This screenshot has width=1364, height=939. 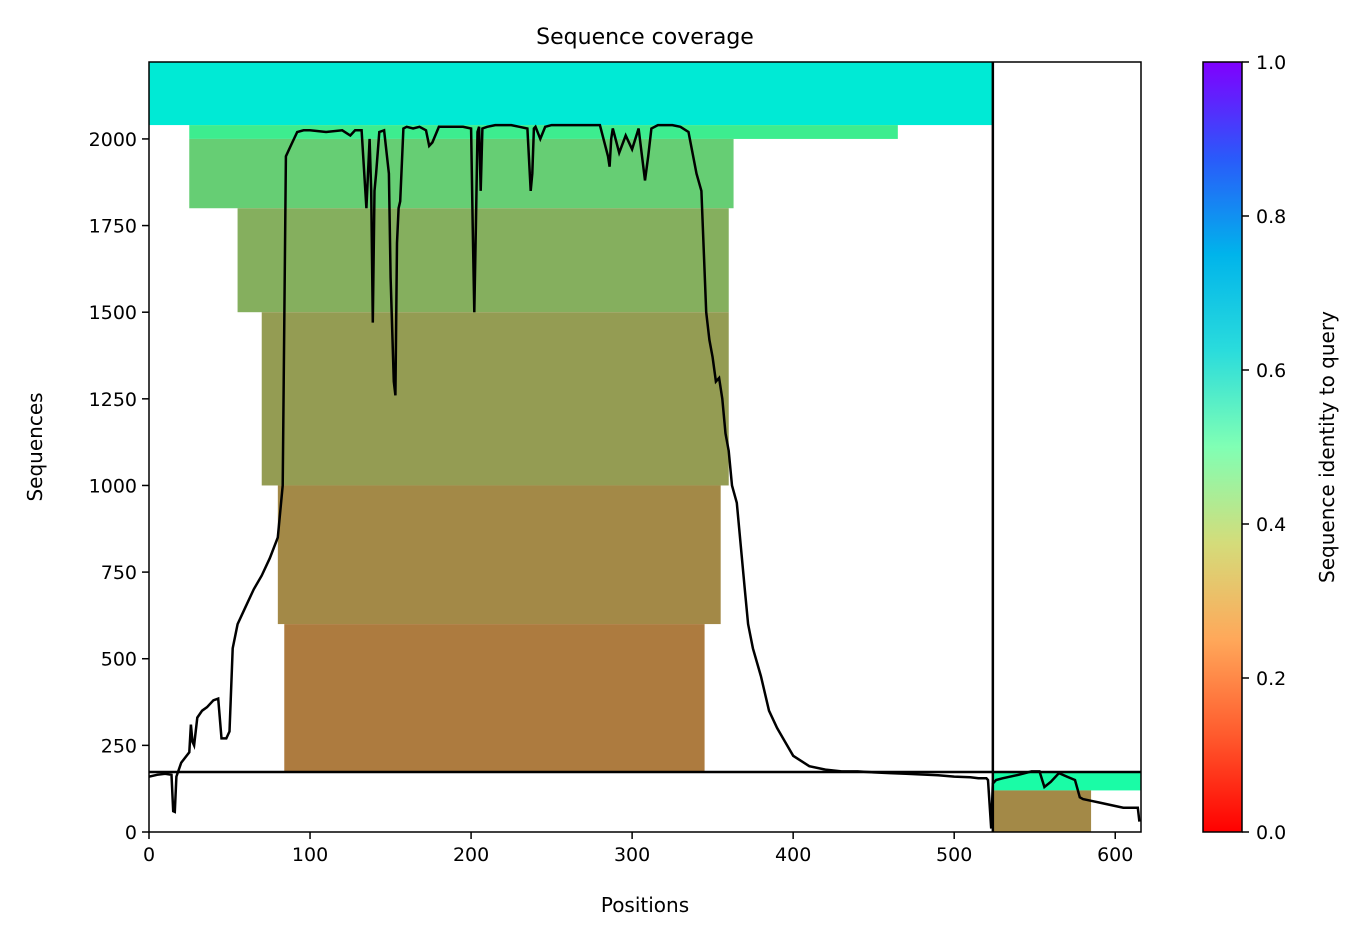 What do you see at coordinates (1264, 448) in the screenshot?
I see `colorbar-ticks: 0.0 0.2 0.4 0.6 0.8 1.0` at bounding box center [1264, 448].